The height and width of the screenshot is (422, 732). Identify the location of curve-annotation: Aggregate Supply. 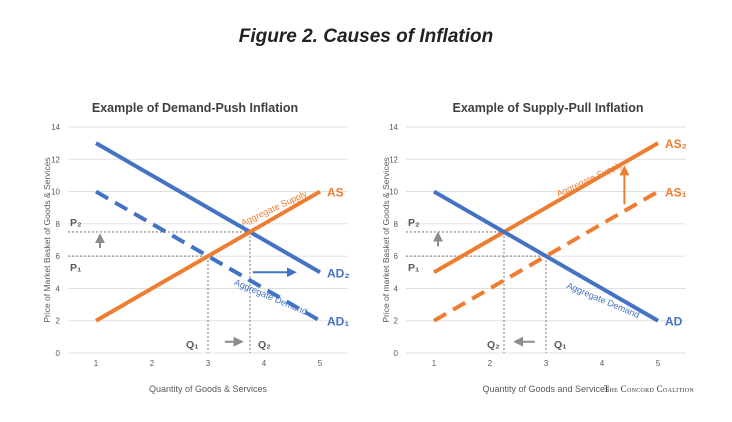
(590, 179).